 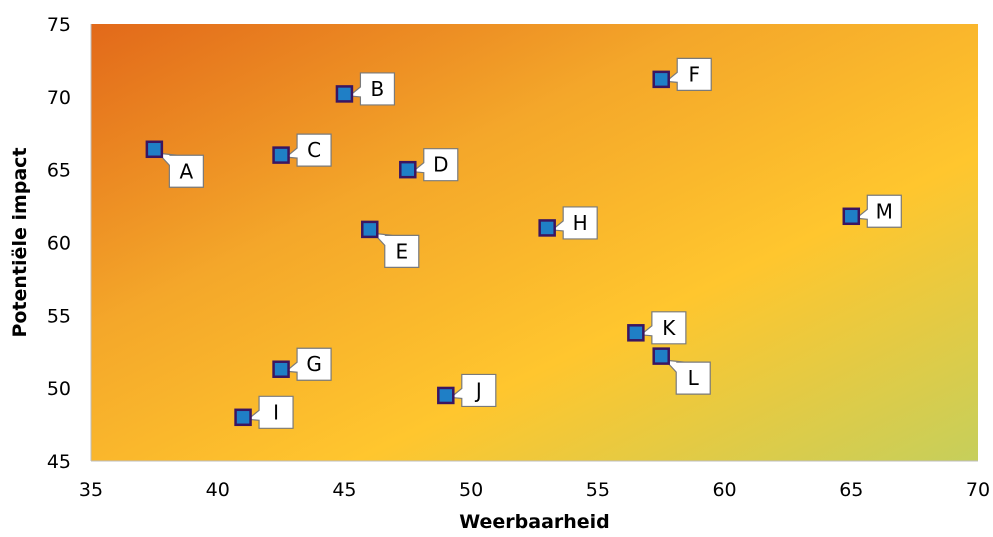 What do you see at coordinates (314, 364) in the screenshot?
I see `data-label: G` at bounding box center [314, 364].